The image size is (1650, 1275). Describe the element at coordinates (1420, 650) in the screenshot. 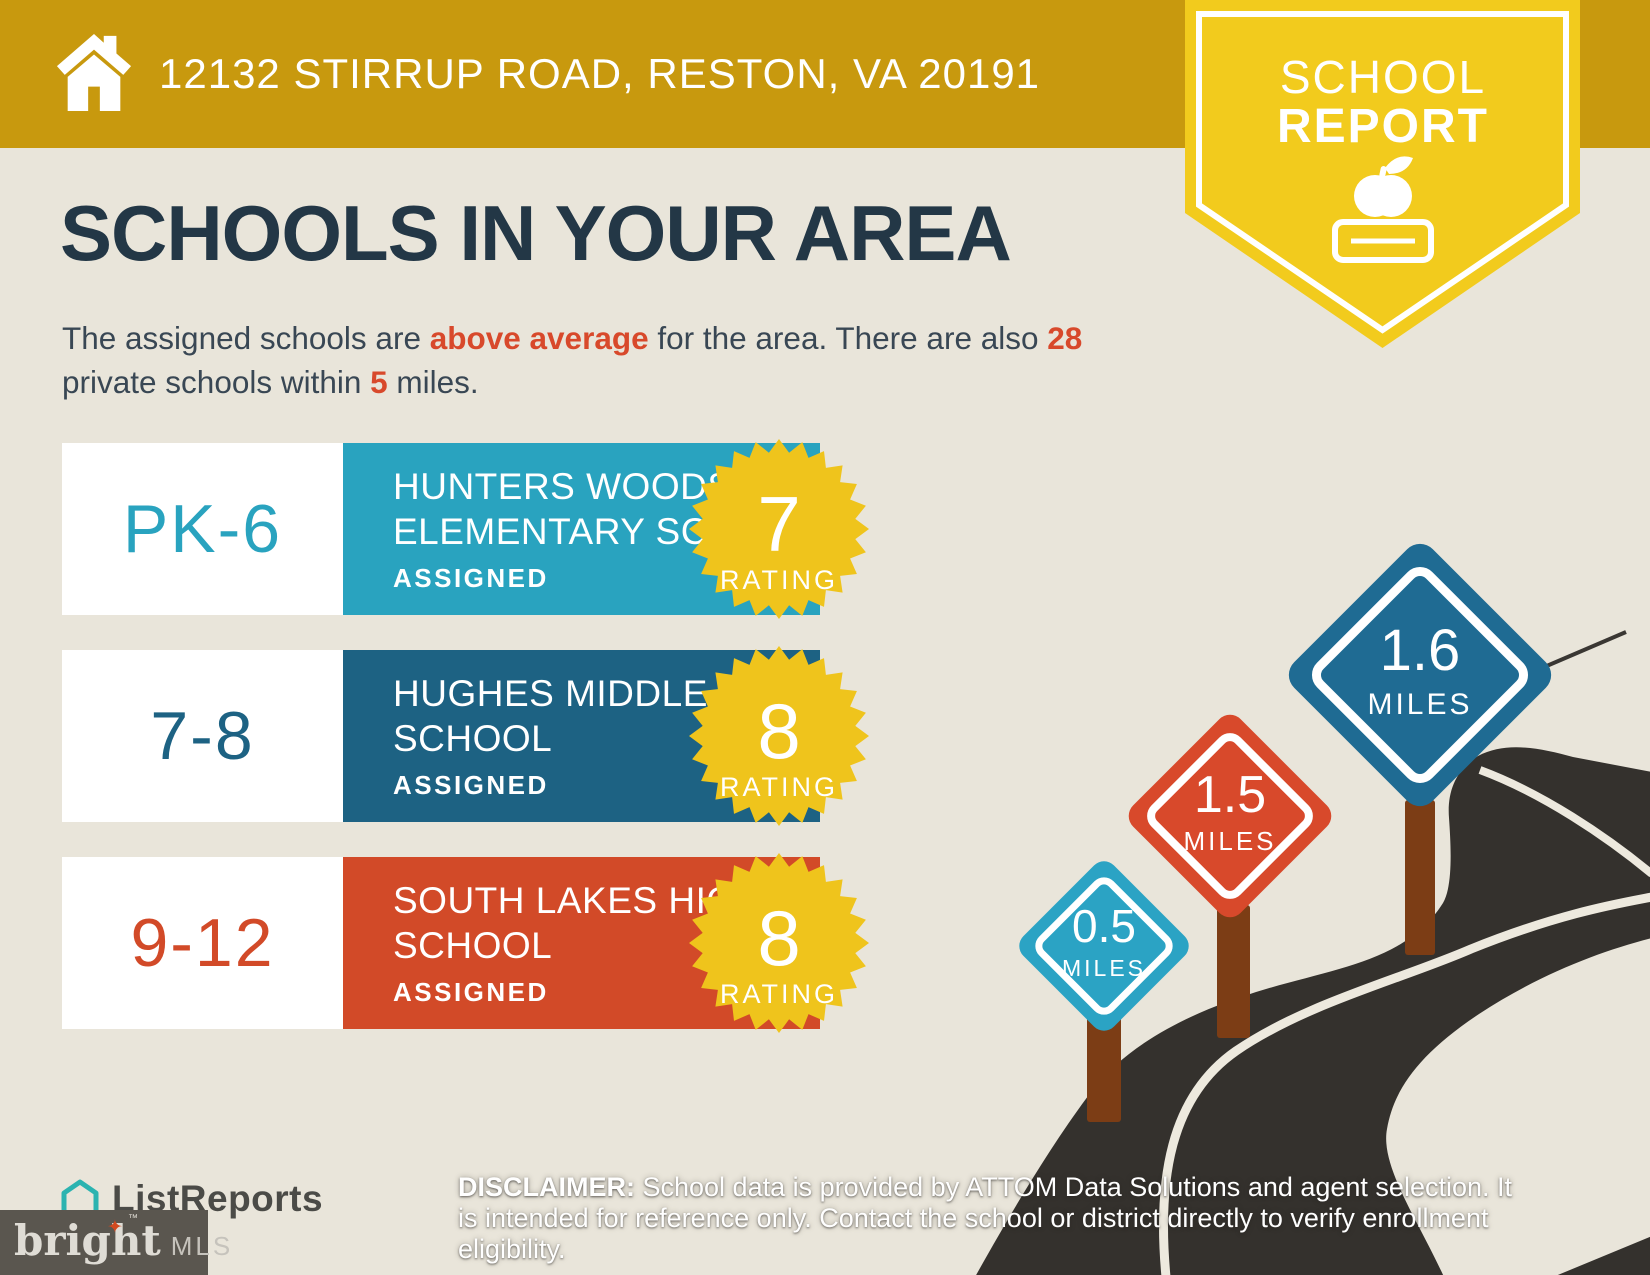

I see `sign-distance: 1.6` at that location.